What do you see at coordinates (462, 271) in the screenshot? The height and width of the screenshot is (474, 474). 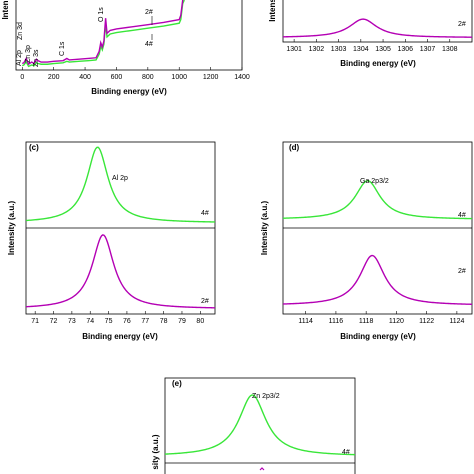 I see `annotation-2-d: 2#` at bounding box center [462, 271].